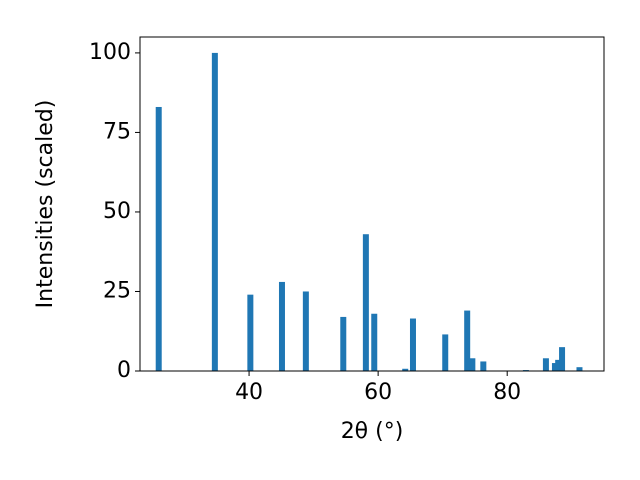  I want to click on y-tick-label: 100, so click(110, 52).